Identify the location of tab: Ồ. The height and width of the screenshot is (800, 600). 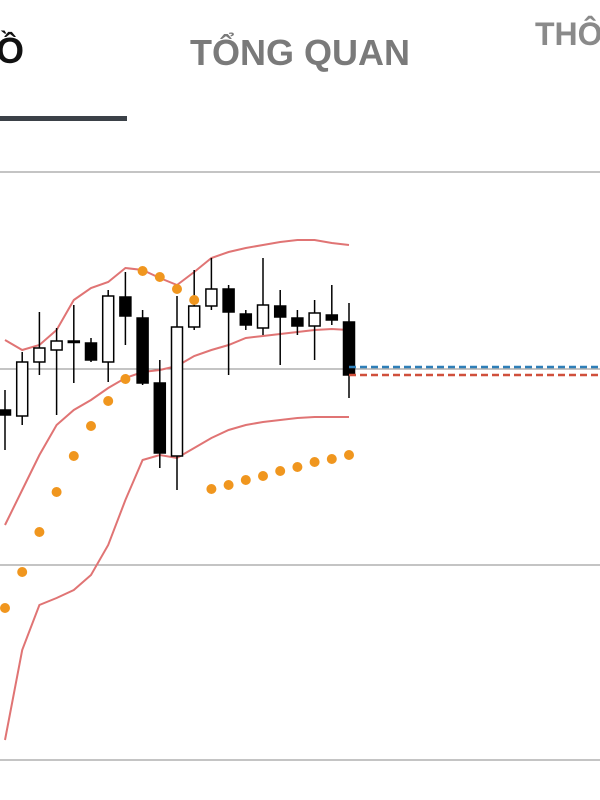
(12, 50).